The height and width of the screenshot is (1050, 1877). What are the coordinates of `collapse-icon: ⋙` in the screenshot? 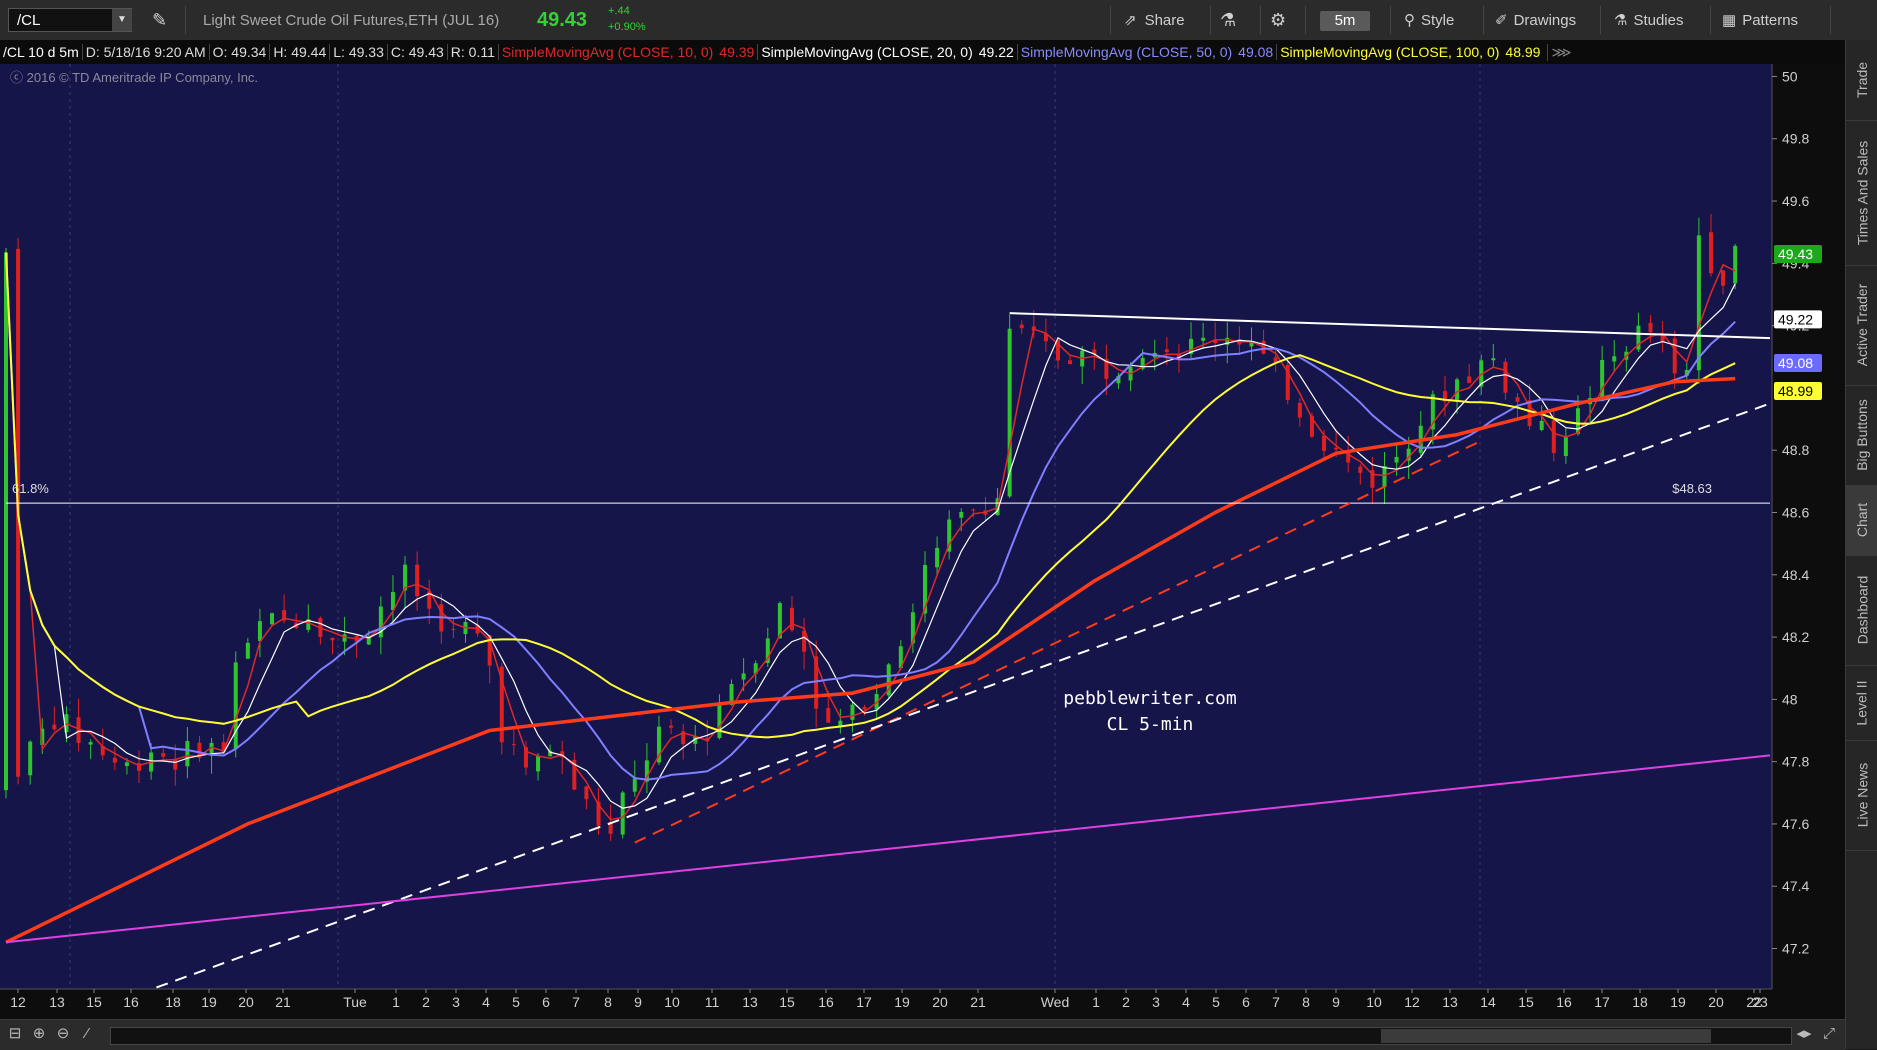 It's located at (1560, 52).